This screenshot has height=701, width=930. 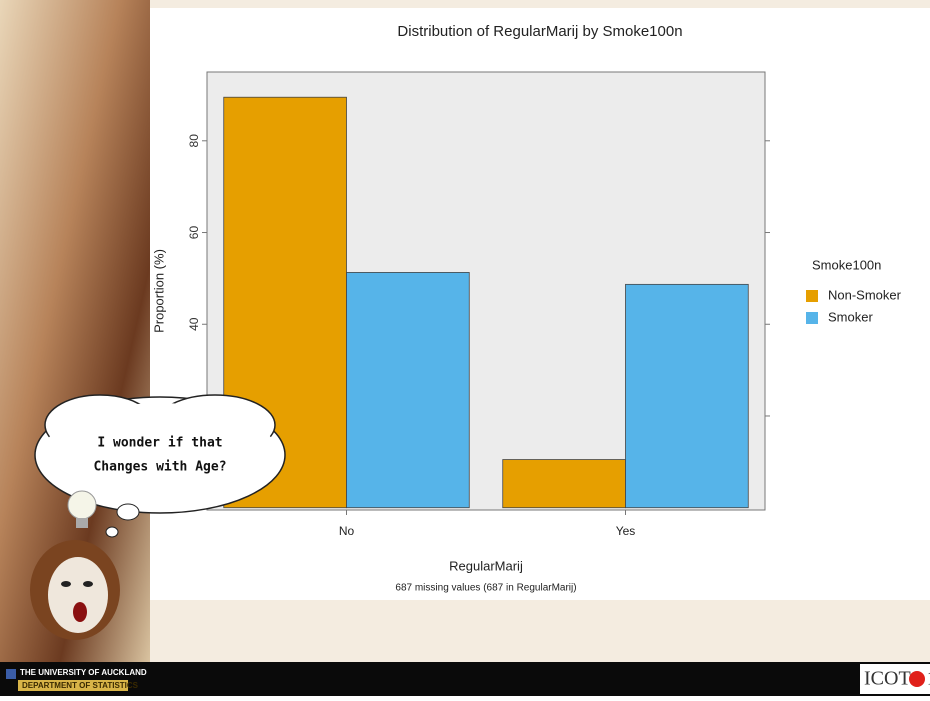 What do you see at coordinates (846, 264) in the screenshot?
I see `legend-title: Smoke100n` at bounding box center [846, 264].